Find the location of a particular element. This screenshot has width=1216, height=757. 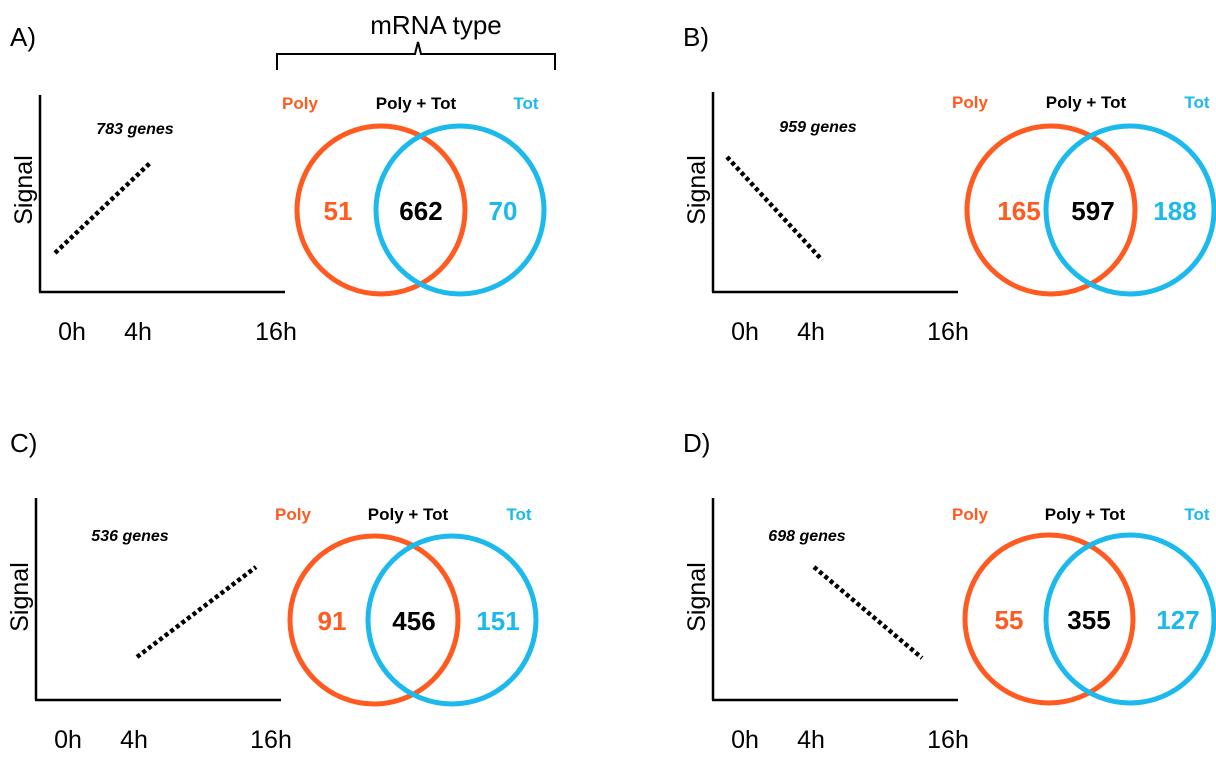

overlap-count: 662 is located at coordinates (420, 211).